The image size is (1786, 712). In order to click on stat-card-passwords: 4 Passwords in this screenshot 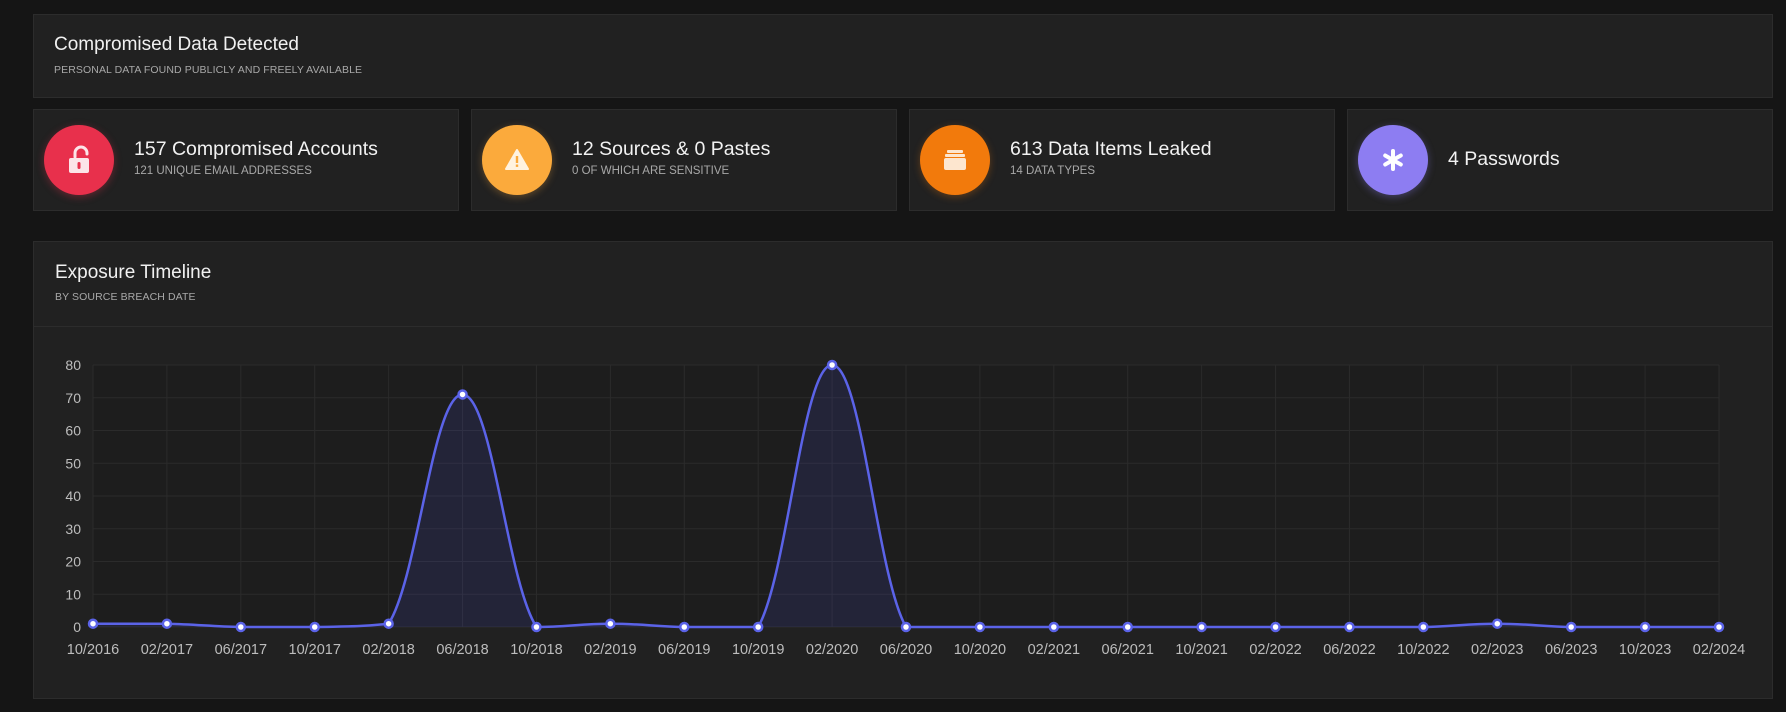, I will do `click(1560, 160)`.